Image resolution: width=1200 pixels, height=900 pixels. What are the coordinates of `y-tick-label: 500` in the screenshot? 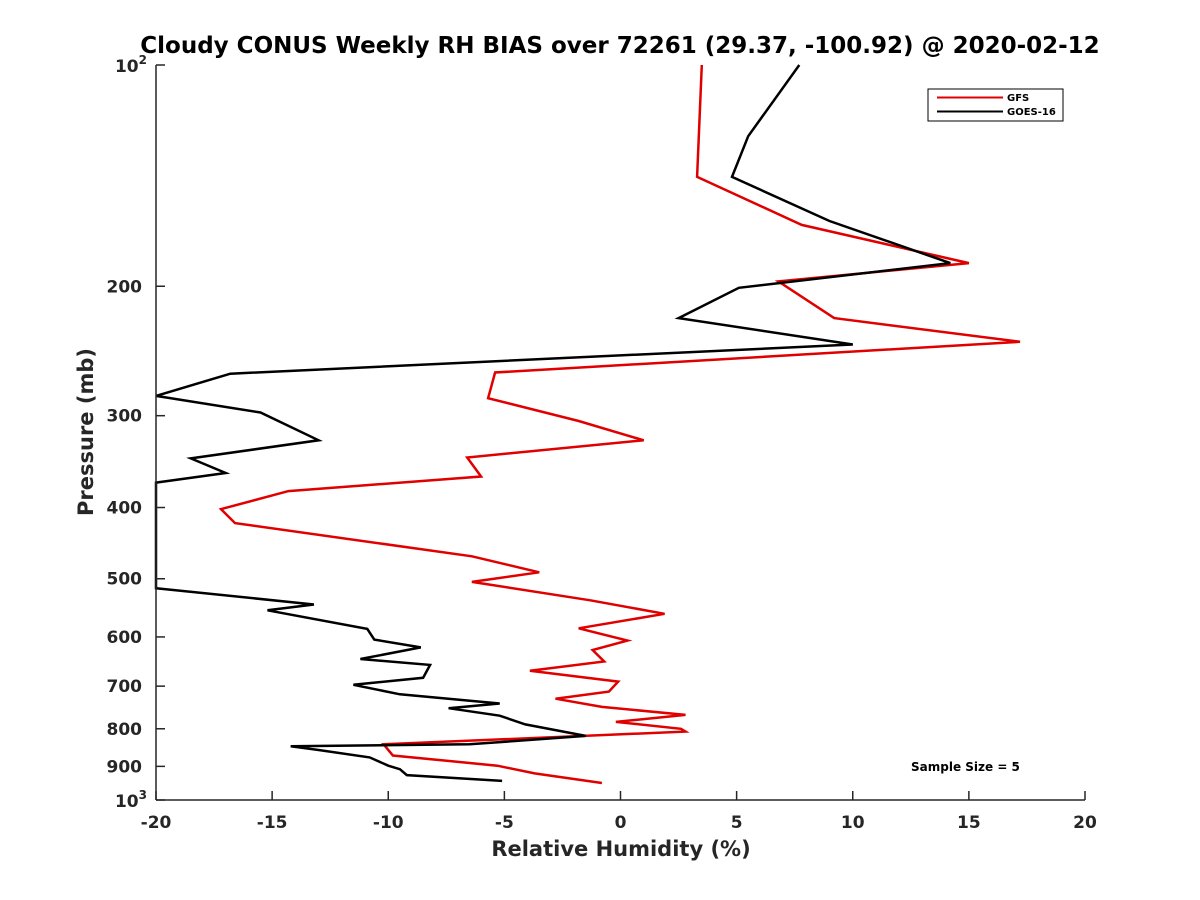 It's located at (125, 580).